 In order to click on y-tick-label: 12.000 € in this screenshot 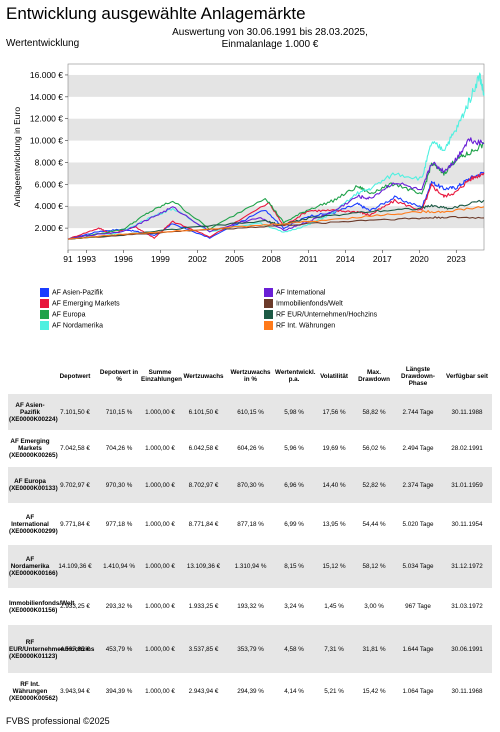, I will do `click(46, 119)`.